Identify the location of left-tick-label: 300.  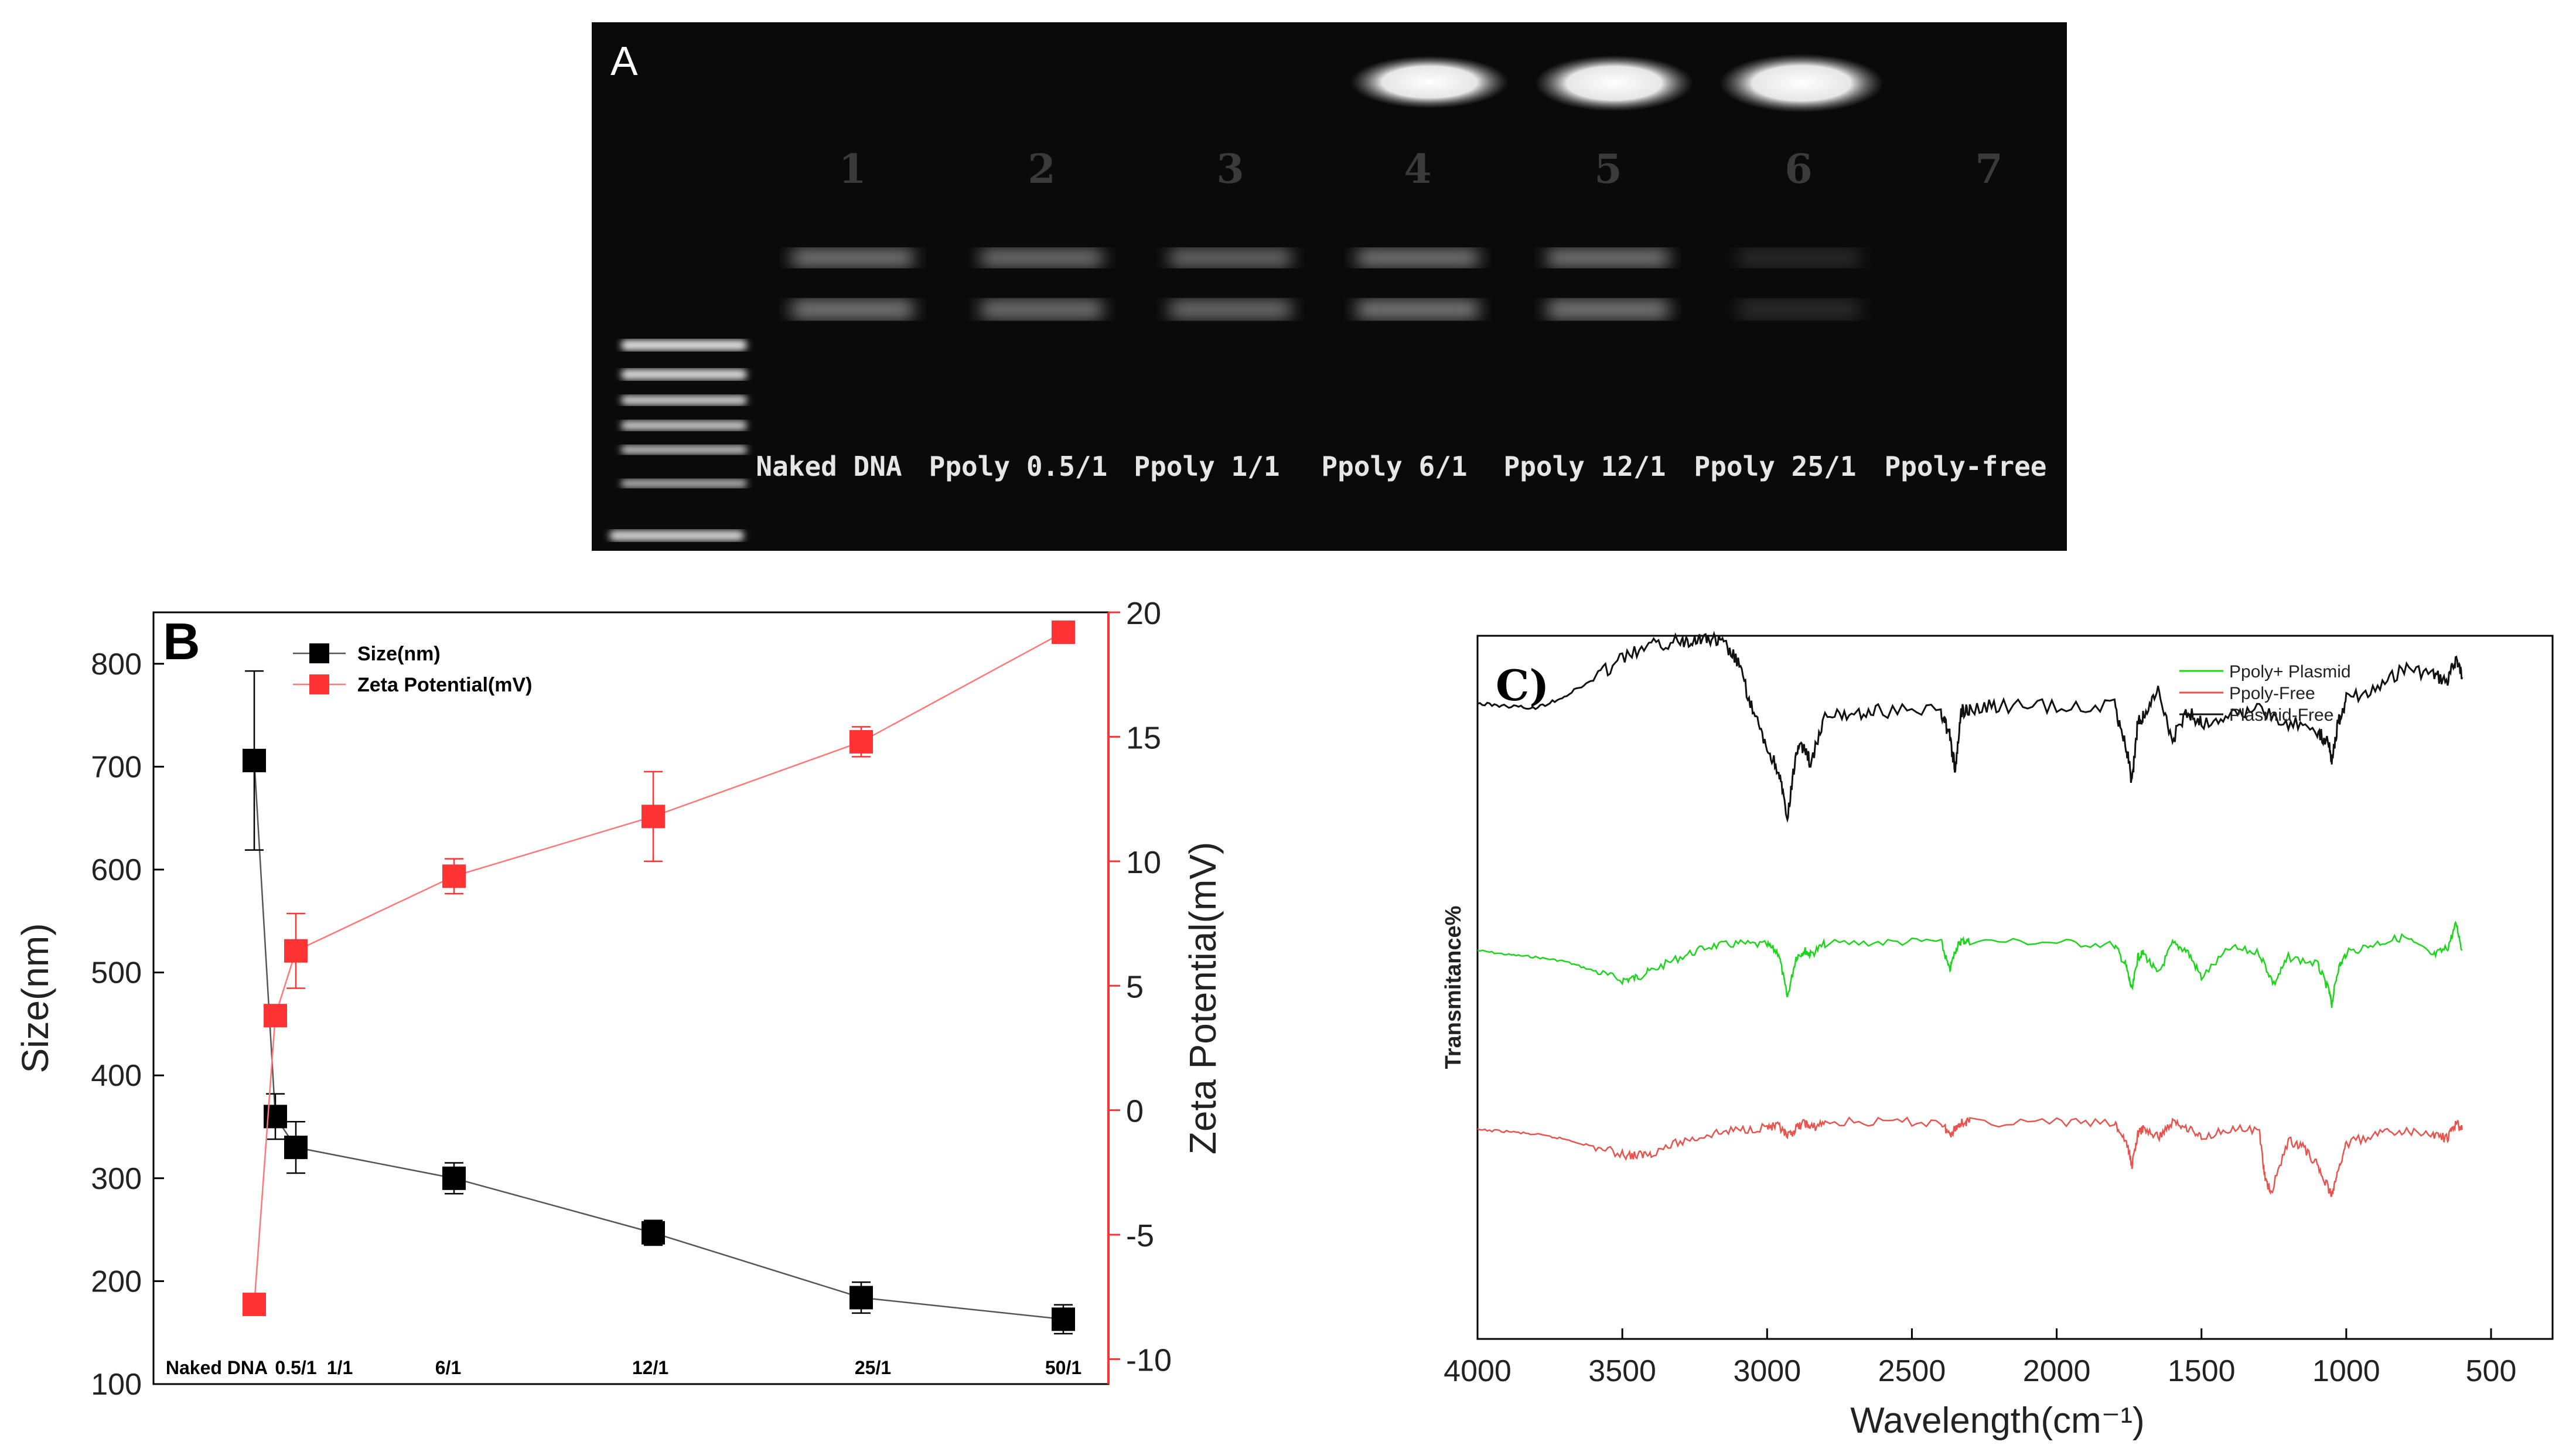
(117, 1179).